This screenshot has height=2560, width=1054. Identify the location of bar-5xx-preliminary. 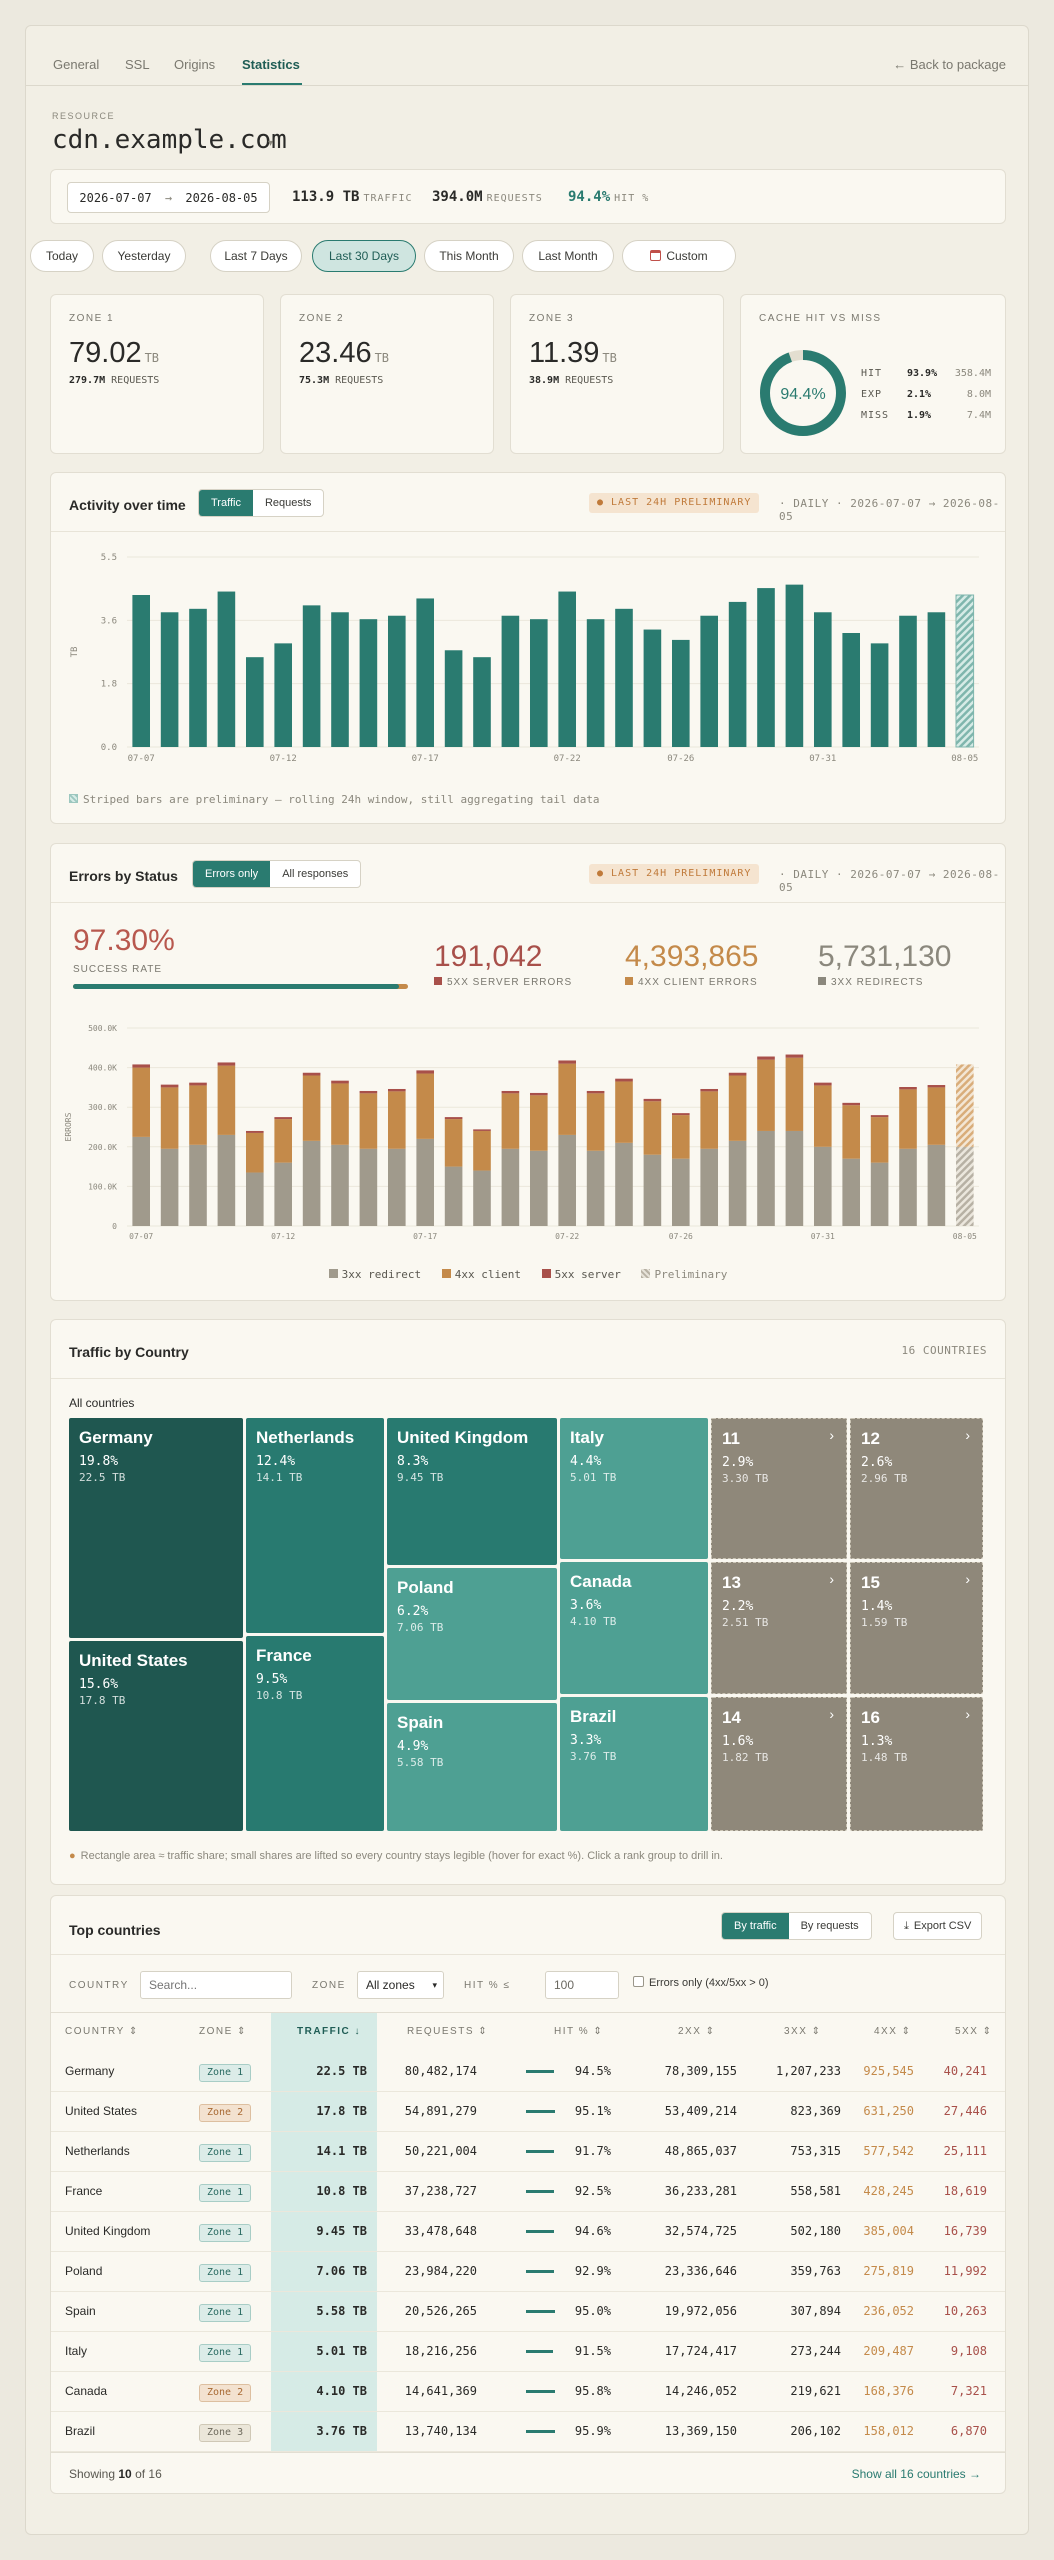
(964, 1066).